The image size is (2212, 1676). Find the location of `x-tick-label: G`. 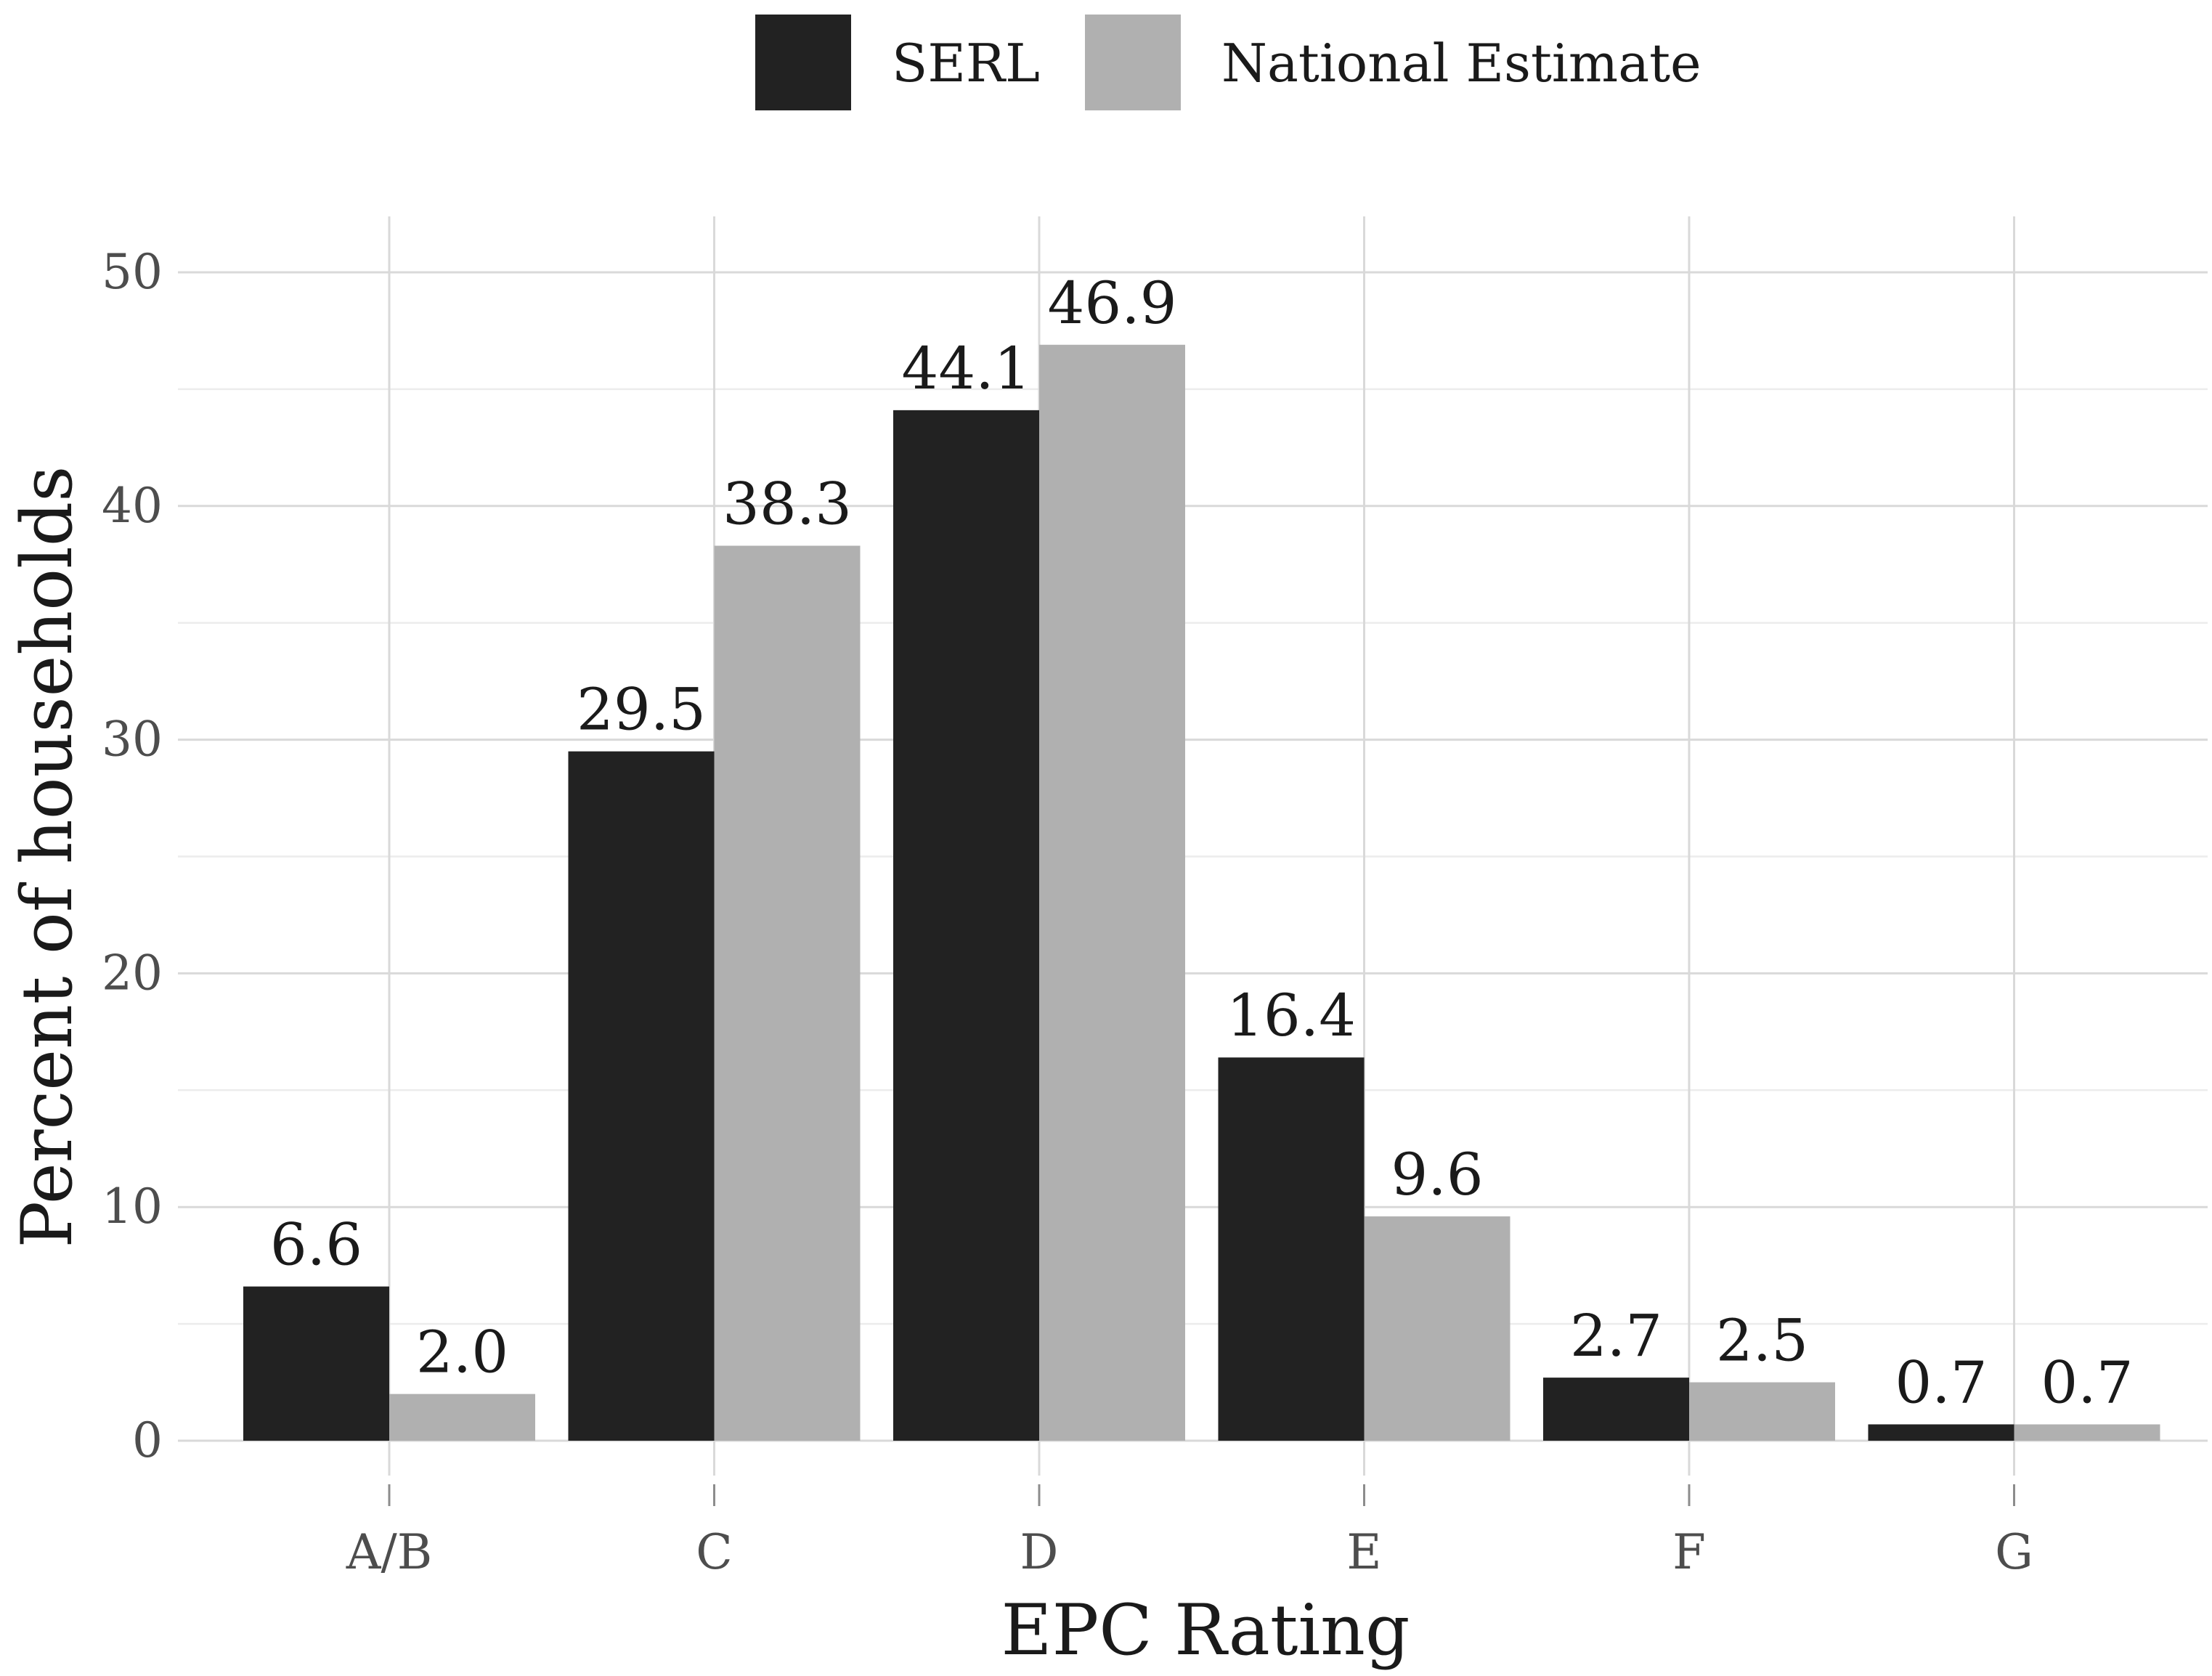

x-tick-label: G is located at coordinates (2014, 1552).